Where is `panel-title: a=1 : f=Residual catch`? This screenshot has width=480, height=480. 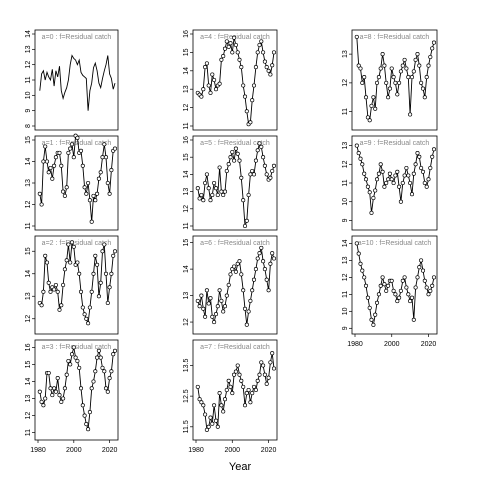 panel-title: a=1 : f=Residual catch is located at coordinates (77, 143).